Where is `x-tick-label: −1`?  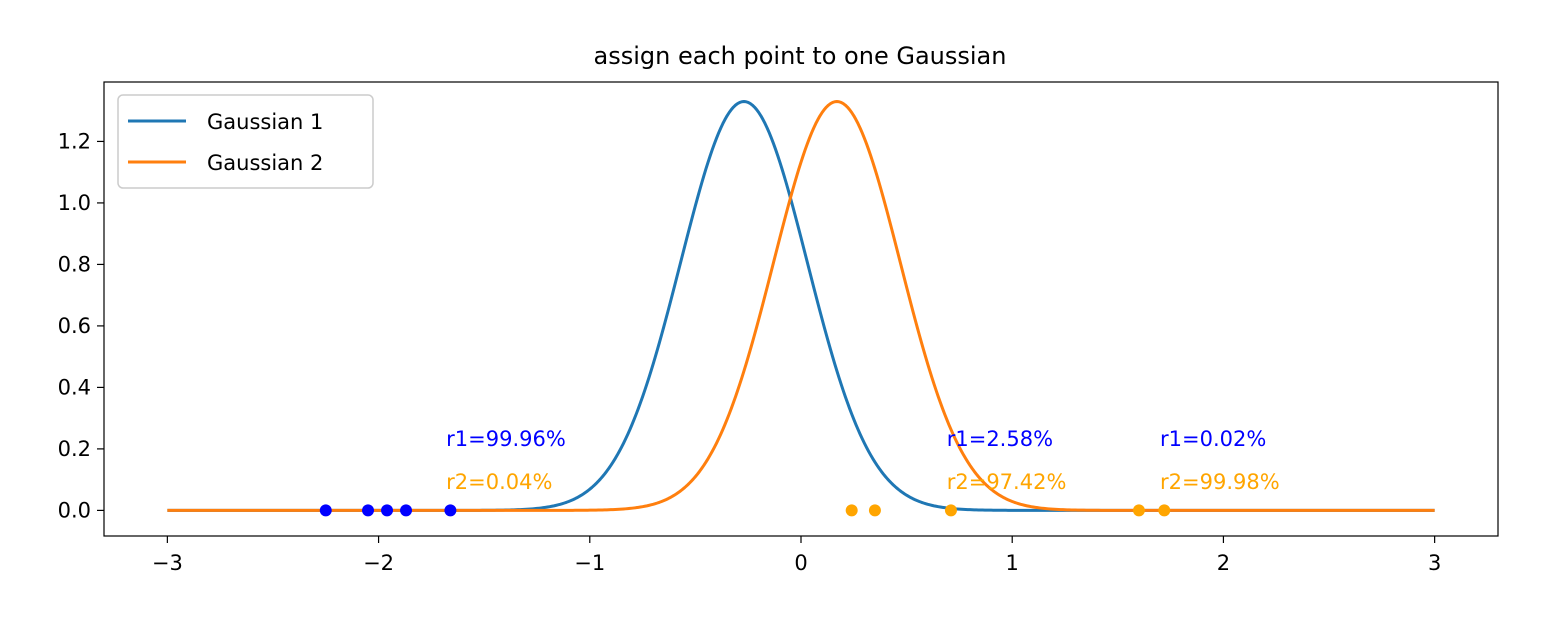
x-tick-label: −1 is located at coordinates (589, 563).